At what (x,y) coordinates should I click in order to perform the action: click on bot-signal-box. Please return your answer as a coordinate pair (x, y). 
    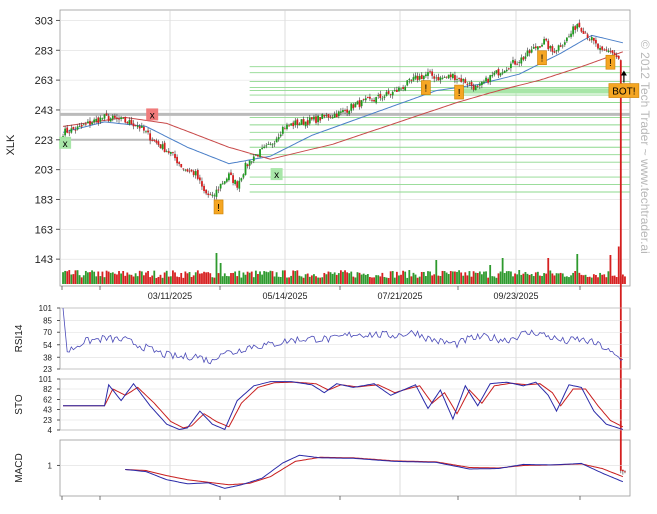
    Looking at the image, I should click on (624, 90).